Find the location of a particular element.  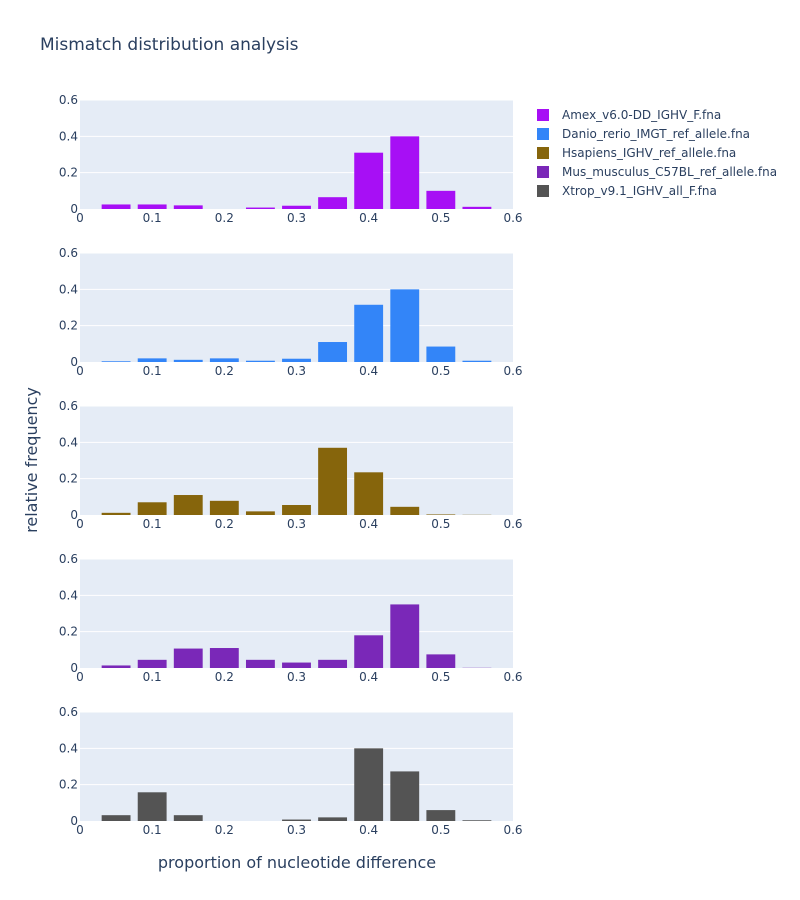

panel-4: 0 0.2 0.4 0.6 0 0.1 0.2 0.3 0.4 0.5 0.6 is located at coordinates (291, 618).